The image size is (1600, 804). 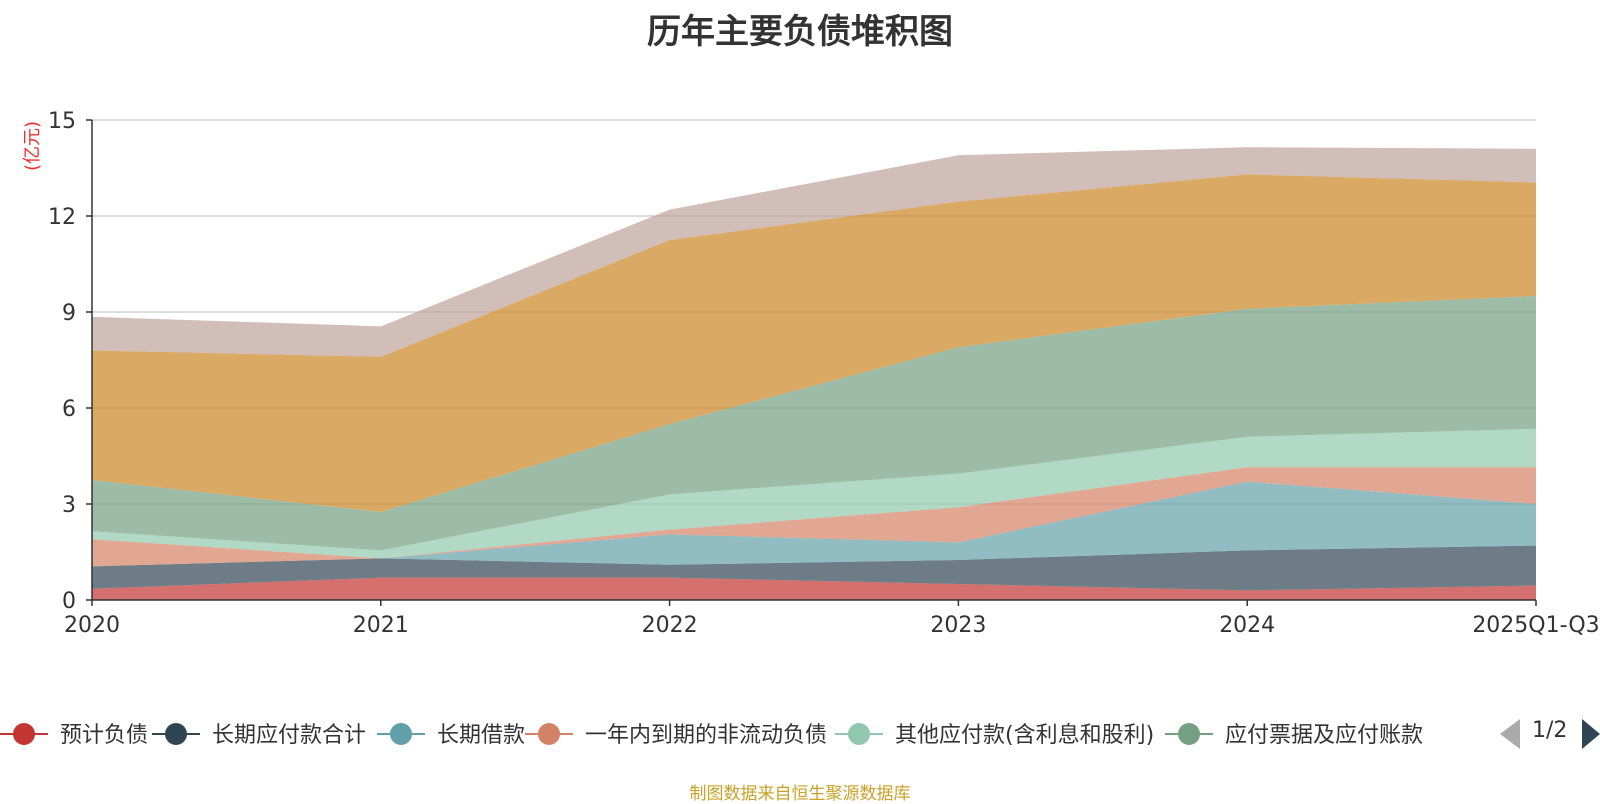 What do you see at coordinates (289, 735) in the screenshot?
I see `legend-label: 长期应付款合计` at bounding box center [289, 735].